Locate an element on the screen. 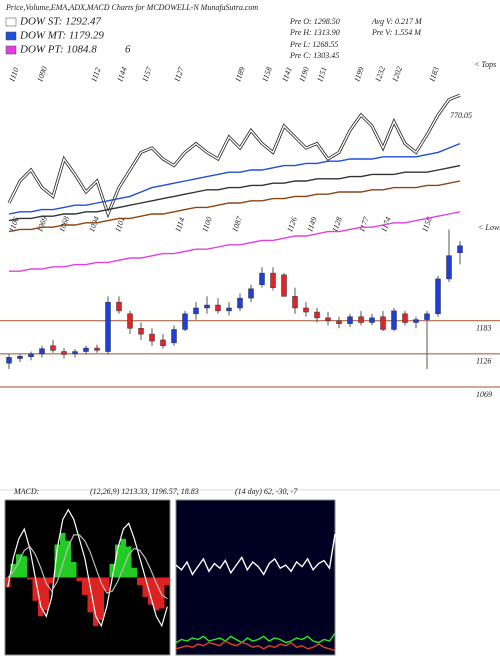  top-label: 1110 is located at coordinates (14, 74).